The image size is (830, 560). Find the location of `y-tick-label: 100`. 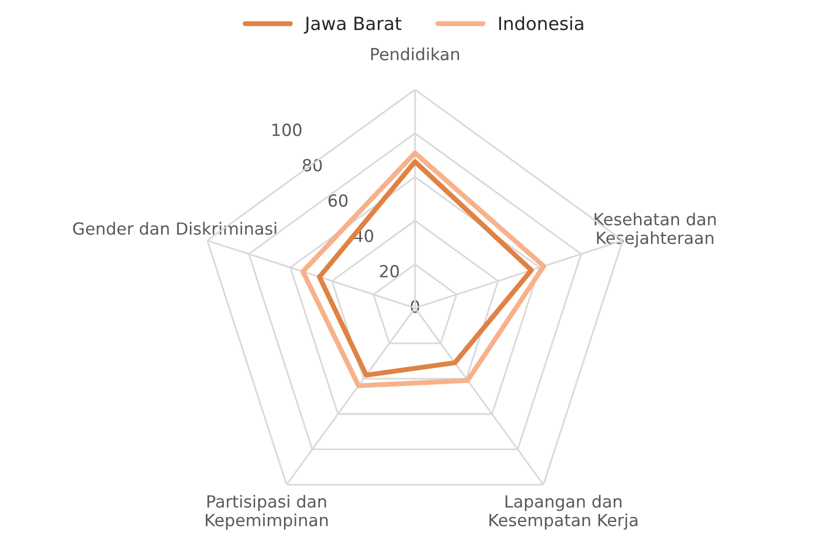

y-tick-label: 100 is located at coordinates (287, 130).